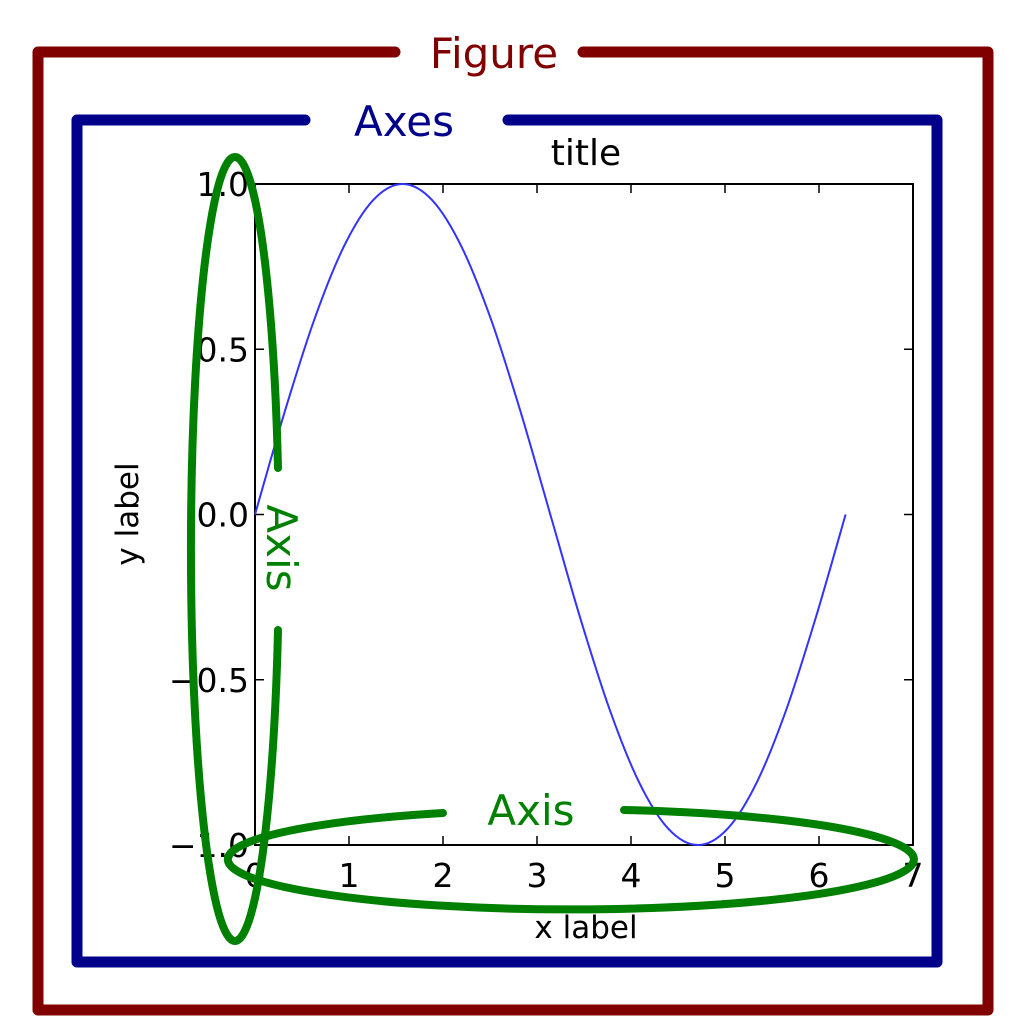  What do you see at coordinates (537, 875) in the screenshot?
I see `x-tick-label: 3` at bounding box center [537, 875].